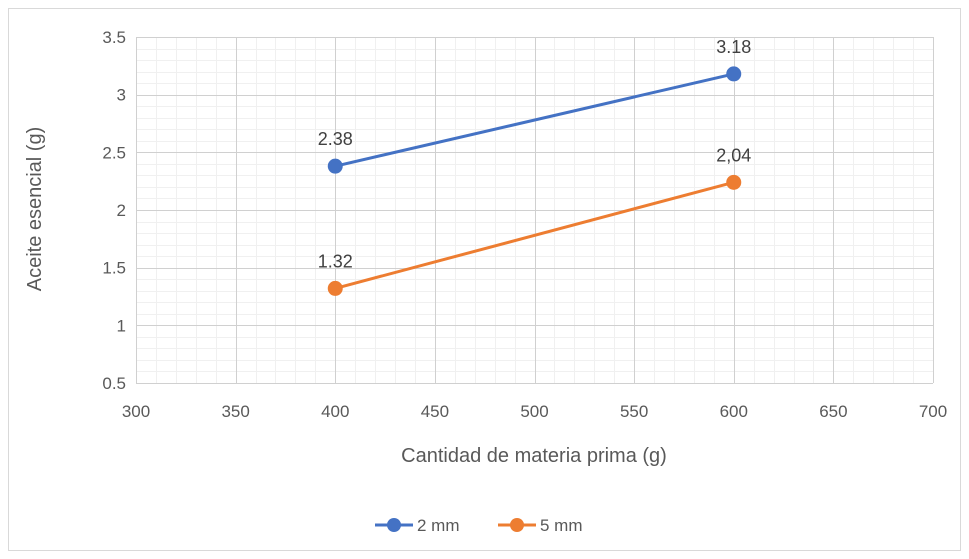 This screenshot has height=559, width=969. What do you see at coordinates (734, 411) in the screenshot?
I see `x-tick-label: 600` at bounding box center [734, 411].